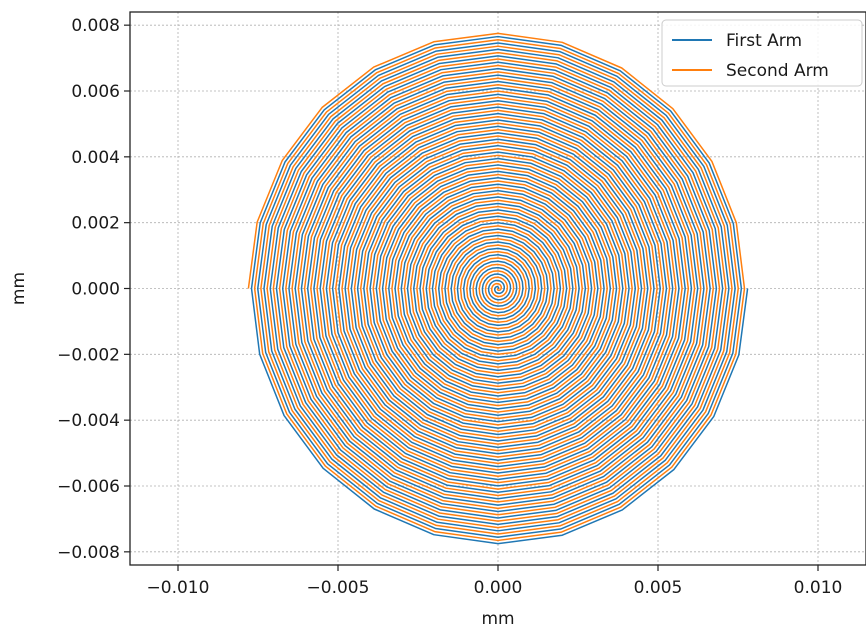  I want to click on y-tick-label: 0.004, so click(95, 158).